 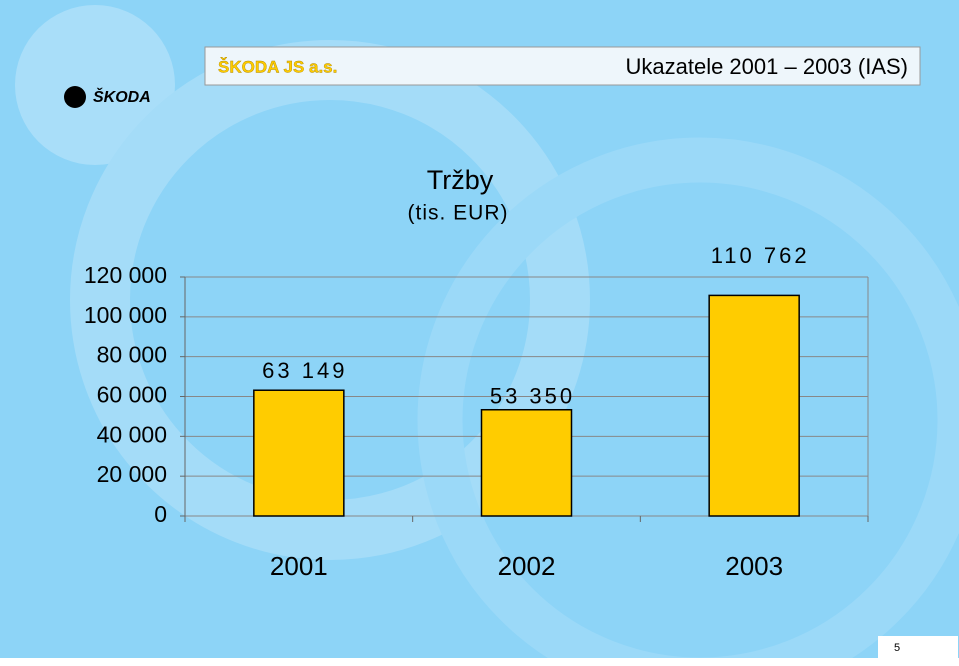 What do you see at coordinates (75, 97) in the screenshot?
I see `logo-mark` at bounding box center [75, 97].